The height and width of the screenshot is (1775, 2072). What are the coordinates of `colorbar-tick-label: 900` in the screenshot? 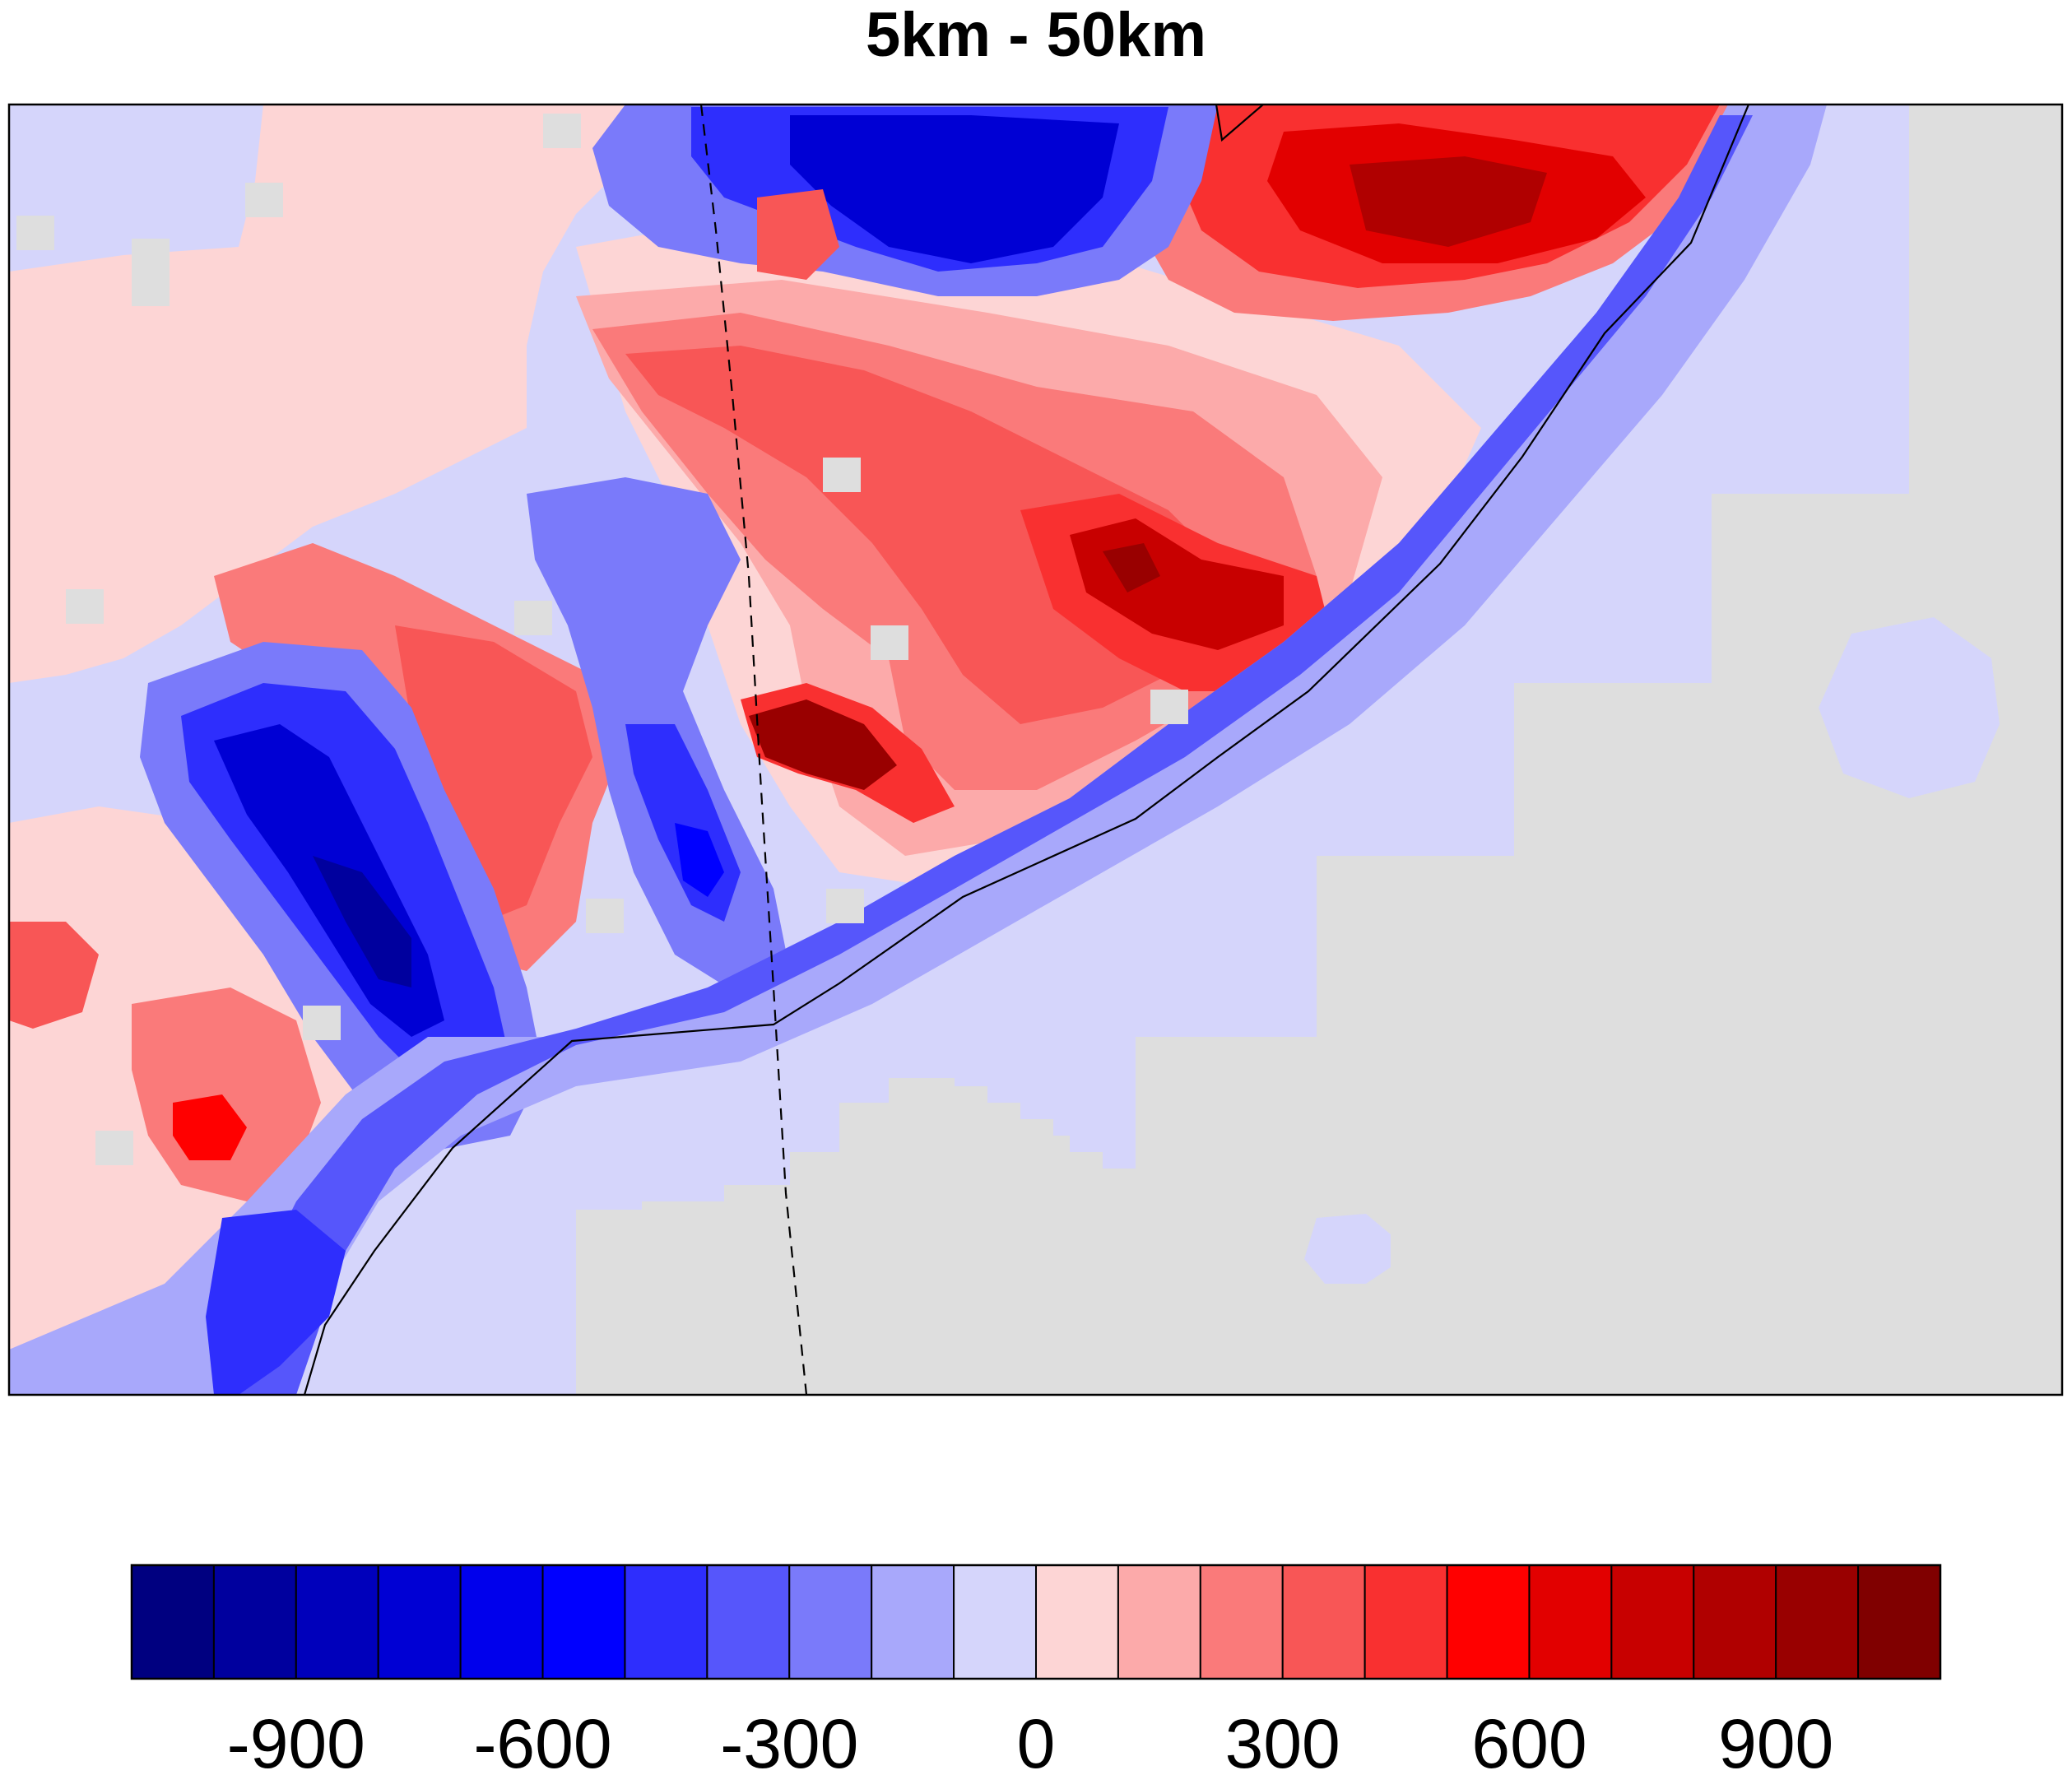 It's located at (1775, 1740).